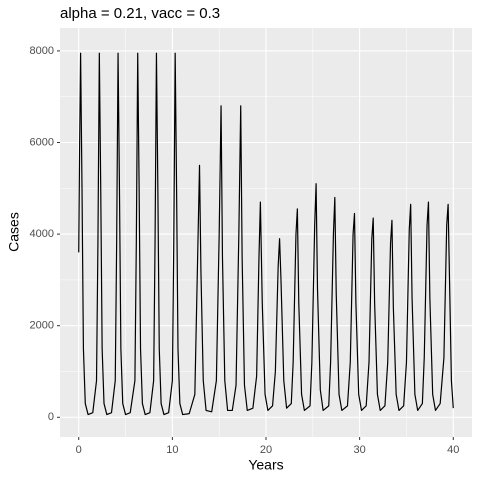  What do you see at coordinates (265, 465) in the screenshot?
I see `x-axis-label: Years` at bounding box center [265, 465].